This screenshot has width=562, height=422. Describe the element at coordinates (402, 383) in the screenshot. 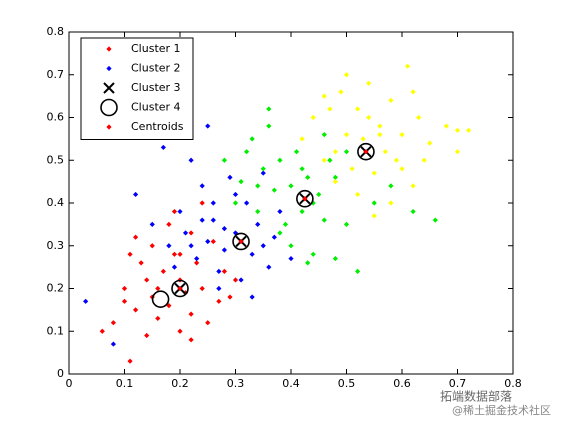

I see `x-tick-label: 0.6` at that location.